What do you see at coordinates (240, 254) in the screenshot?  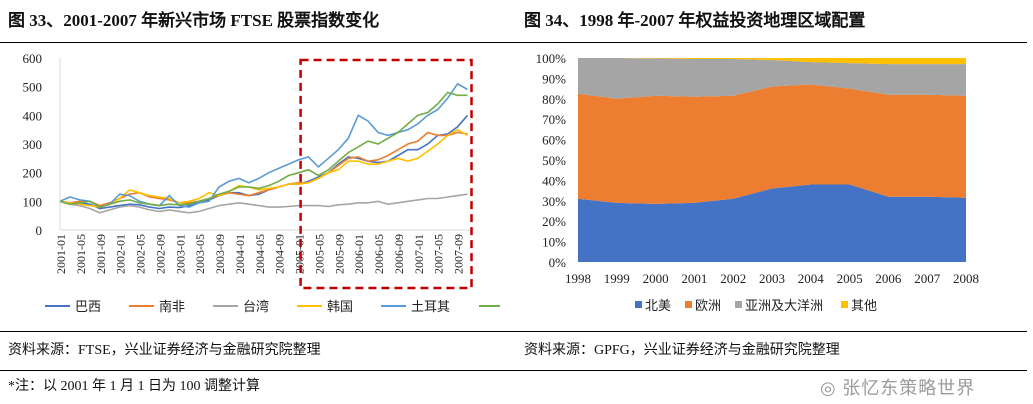 I see `x-tick-label: 2004-01` at bounding box center [240, 254].